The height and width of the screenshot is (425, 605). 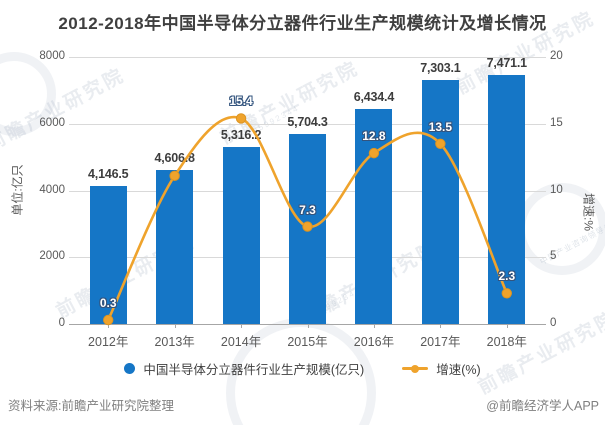 I want to click on right-tick-label: 15, so click(x=556, y=122).